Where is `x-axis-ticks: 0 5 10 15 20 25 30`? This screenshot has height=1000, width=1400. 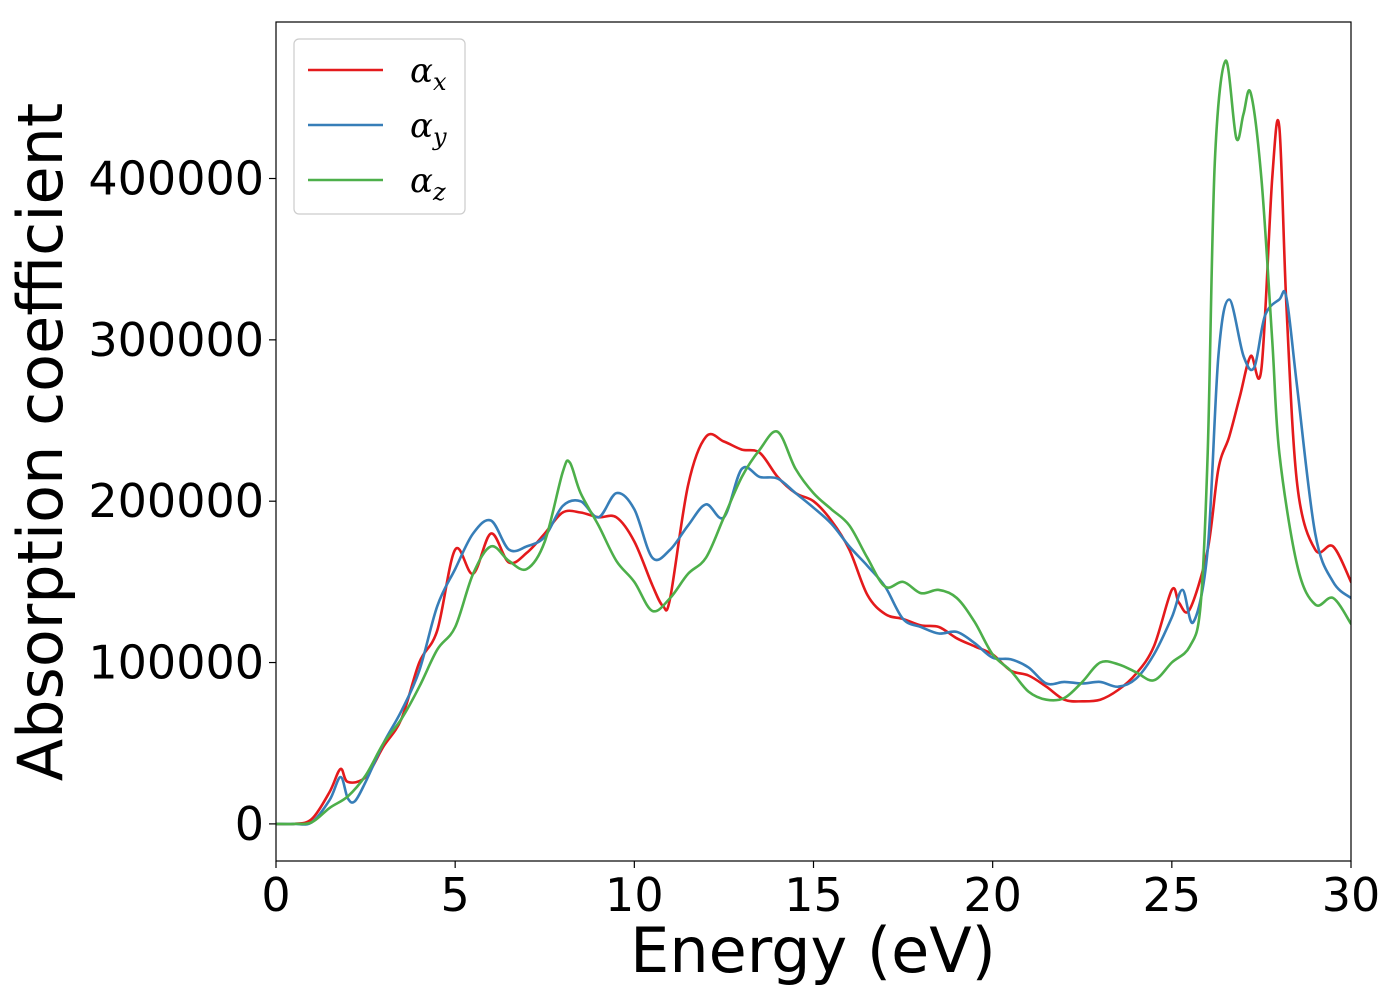 x-axis-ticks: 0 5 10 15 20 25 30 is located at coordinates (820, 891).